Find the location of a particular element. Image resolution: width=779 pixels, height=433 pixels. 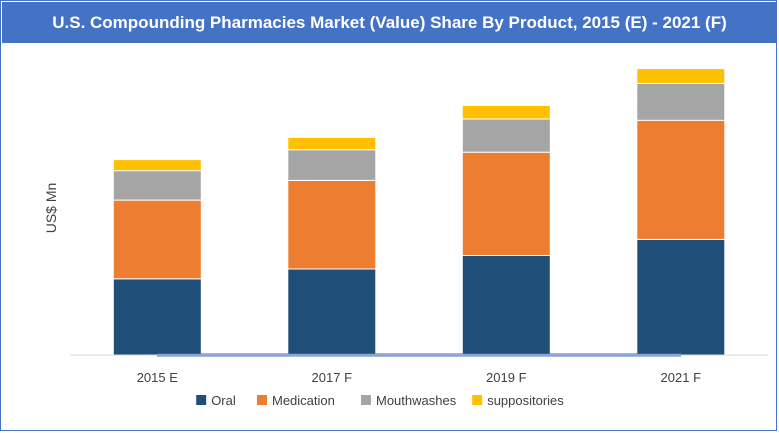

bar-oral-2015-e is located at coordinates (157, 317).